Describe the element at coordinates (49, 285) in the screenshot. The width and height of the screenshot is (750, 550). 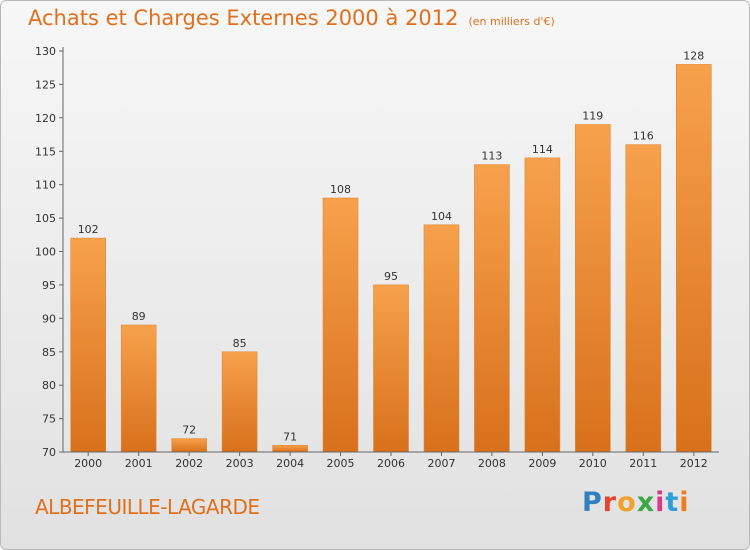
I see `y-tick-label-95: 95` at that location.